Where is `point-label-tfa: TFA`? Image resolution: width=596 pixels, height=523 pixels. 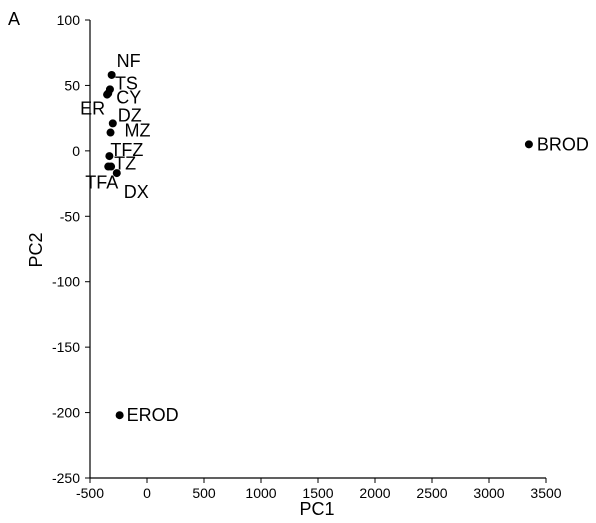 point-label-tfa: TFA is located at coordinates (101, 183).